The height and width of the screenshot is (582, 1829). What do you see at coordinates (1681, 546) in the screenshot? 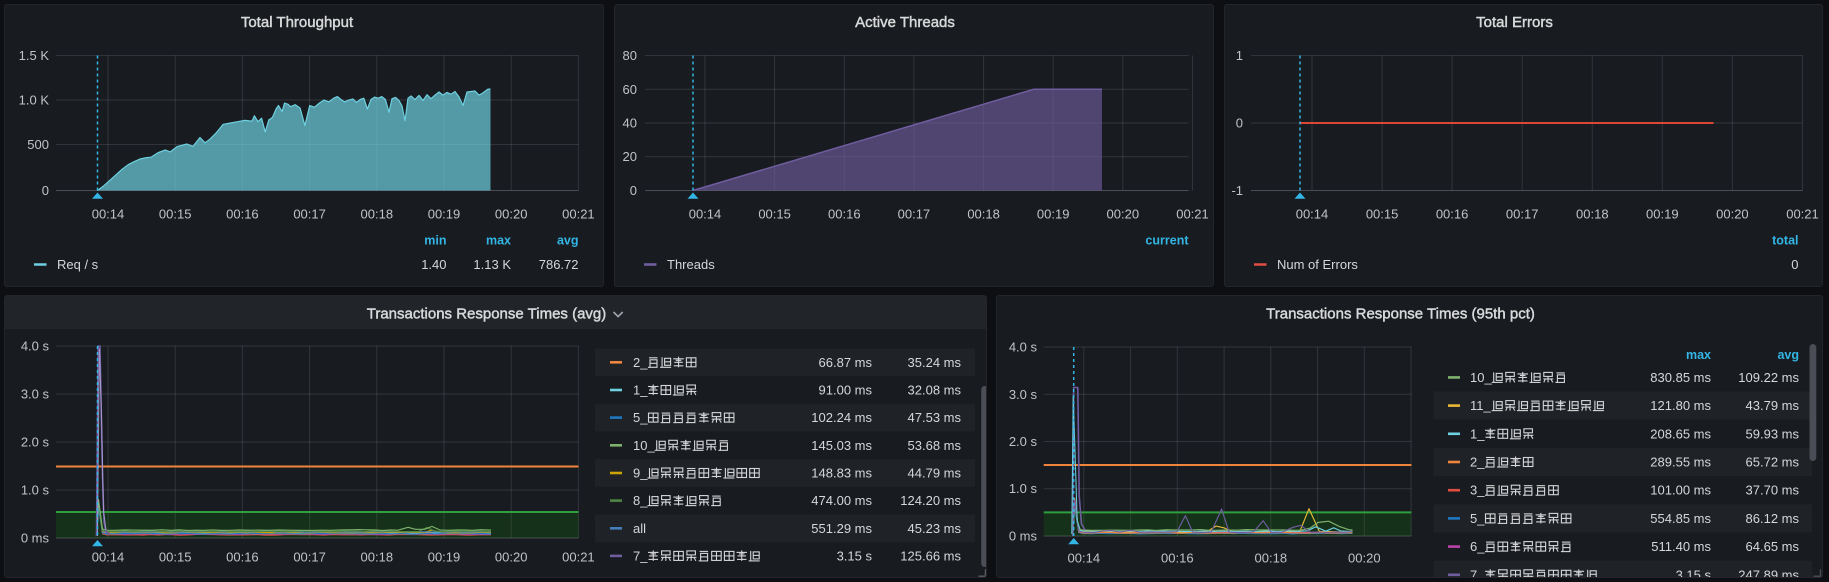
I see `svg-text: 511.40 ms` at bounding box center [1681, 546].